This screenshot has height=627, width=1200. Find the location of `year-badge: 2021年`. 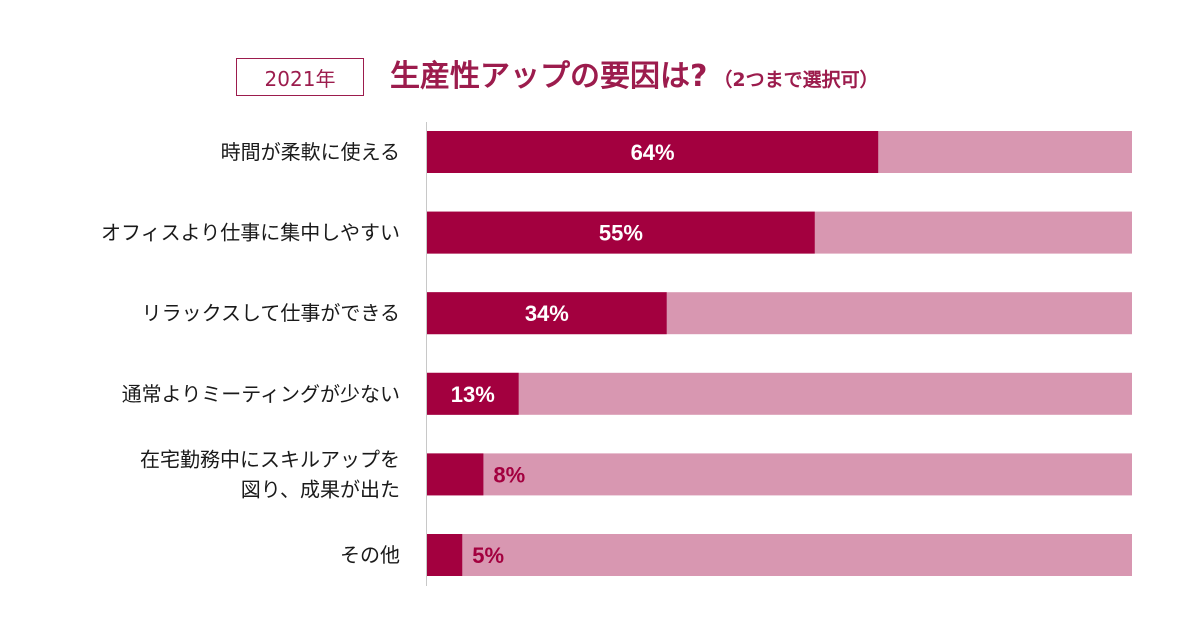

year-badge: 2021年 is located at coordinates (300, 77).